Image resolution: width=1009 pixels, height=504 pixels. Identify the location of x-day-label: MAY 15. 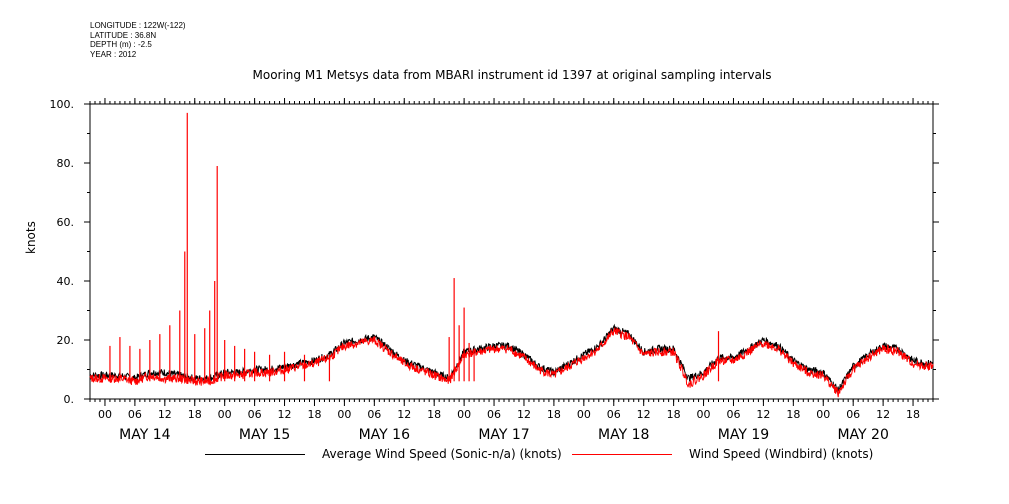
(264, 435).